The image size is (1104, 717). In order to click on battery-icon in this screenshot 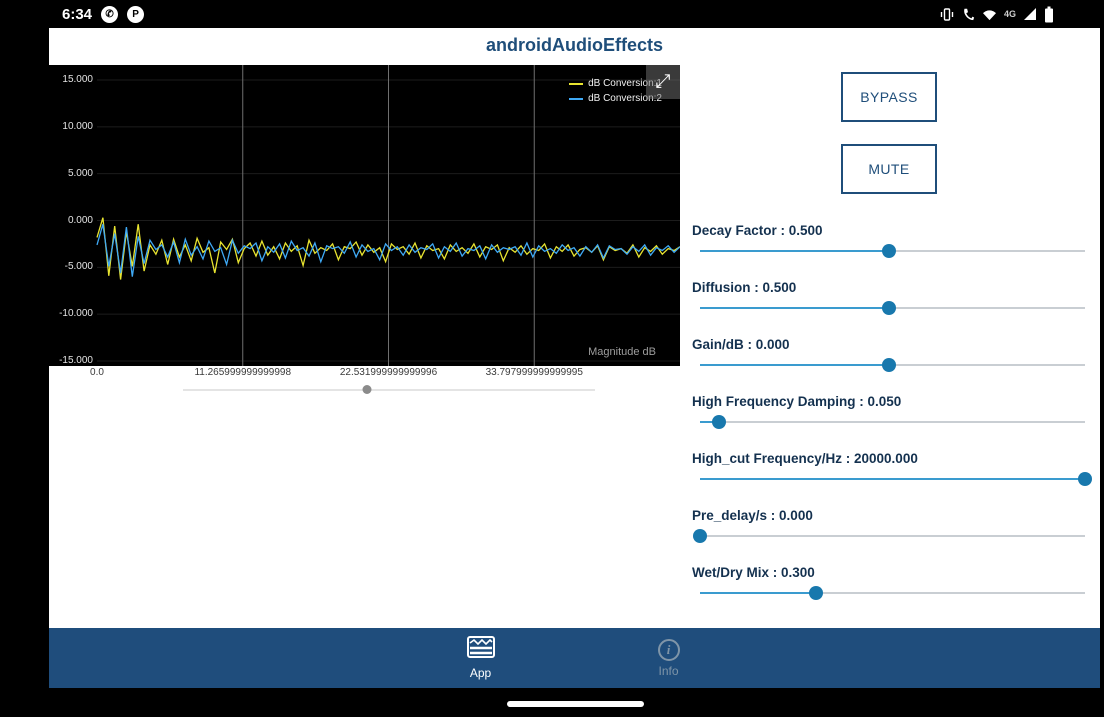, I will do `click(1049, 14)`.